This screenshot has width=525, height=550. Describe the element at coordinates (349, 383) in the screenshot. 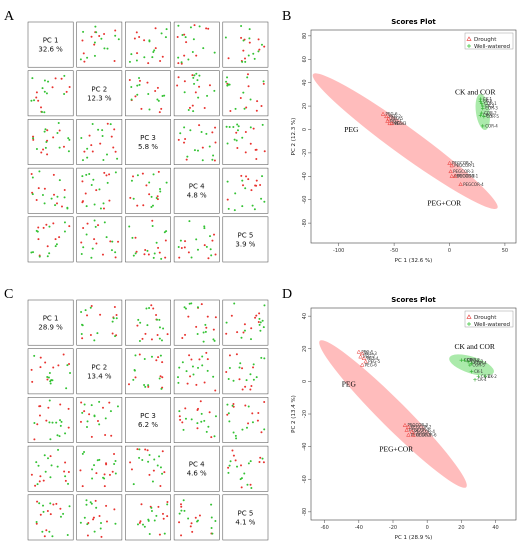

I see `group-annotation: PEG` at that location.